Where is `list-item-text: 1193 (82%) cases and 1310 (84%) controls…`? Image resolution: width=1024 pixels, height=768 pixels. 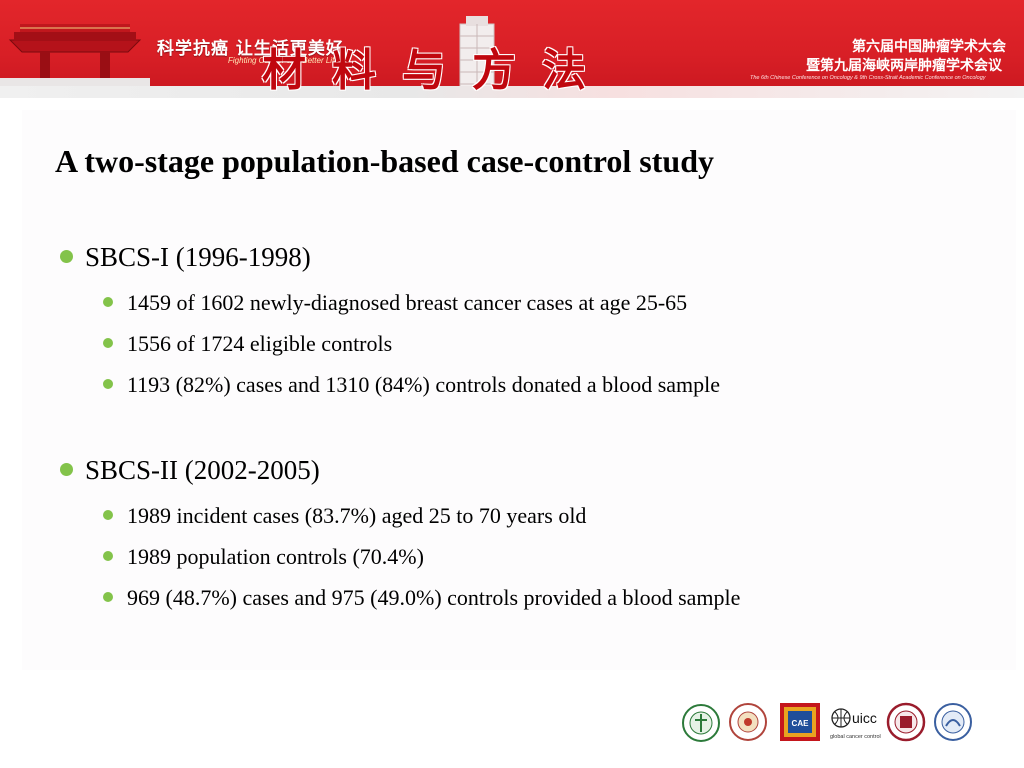 list-item-text: 1193 (82%) cases and 1310 (84%) controls… is located at coordinates (424, 384).